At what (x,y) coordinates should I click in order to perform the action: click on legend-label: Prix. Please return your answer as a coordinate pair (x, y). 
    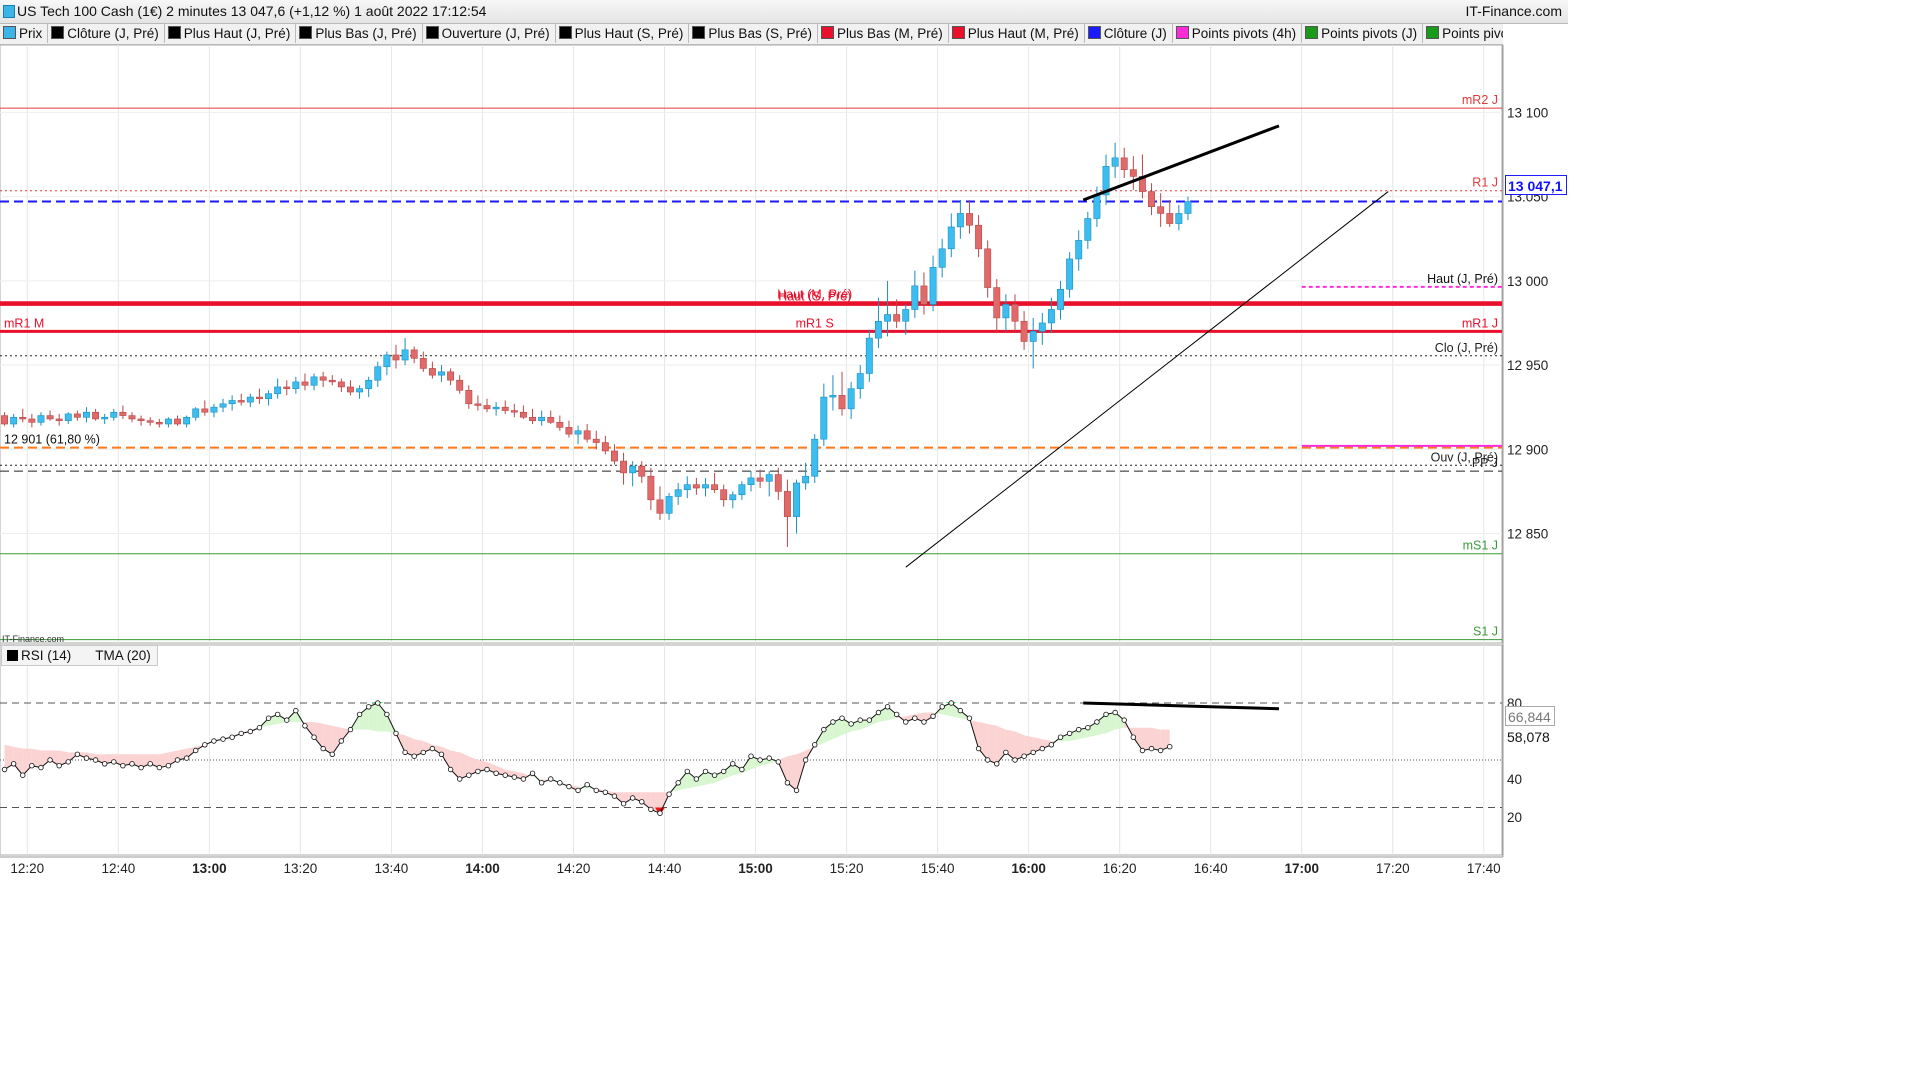
    Looking at the image, I should click on (31, 33).